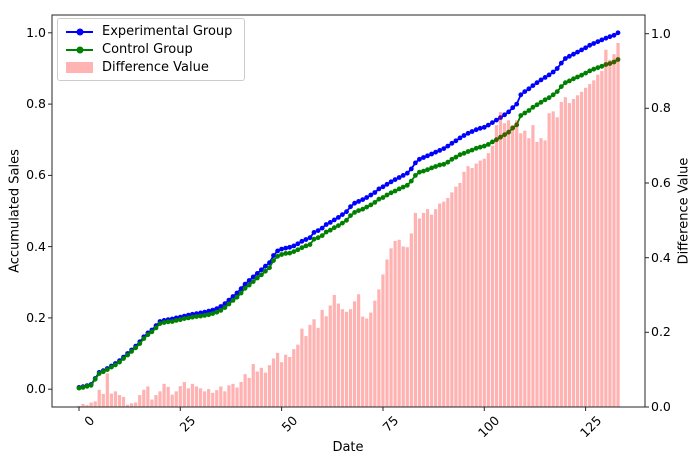 This screenshot has height=465, width=698. What do you see at coordinates (661, 406) in the screenshot?
I see `y-axis-tick-label-right: 0.0` at bounding box center [661, 406].